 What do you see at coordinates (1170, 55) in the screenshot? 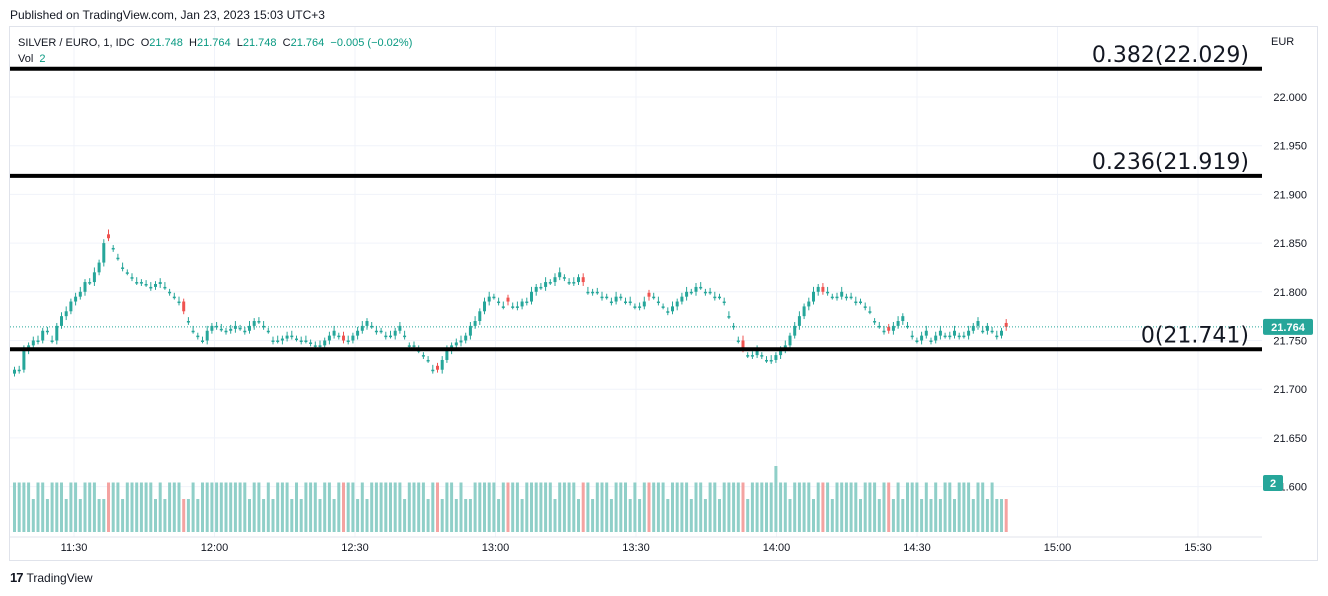
I see `fib-level-label: 0.382(22.029)` at bounding box center [1170, 55].